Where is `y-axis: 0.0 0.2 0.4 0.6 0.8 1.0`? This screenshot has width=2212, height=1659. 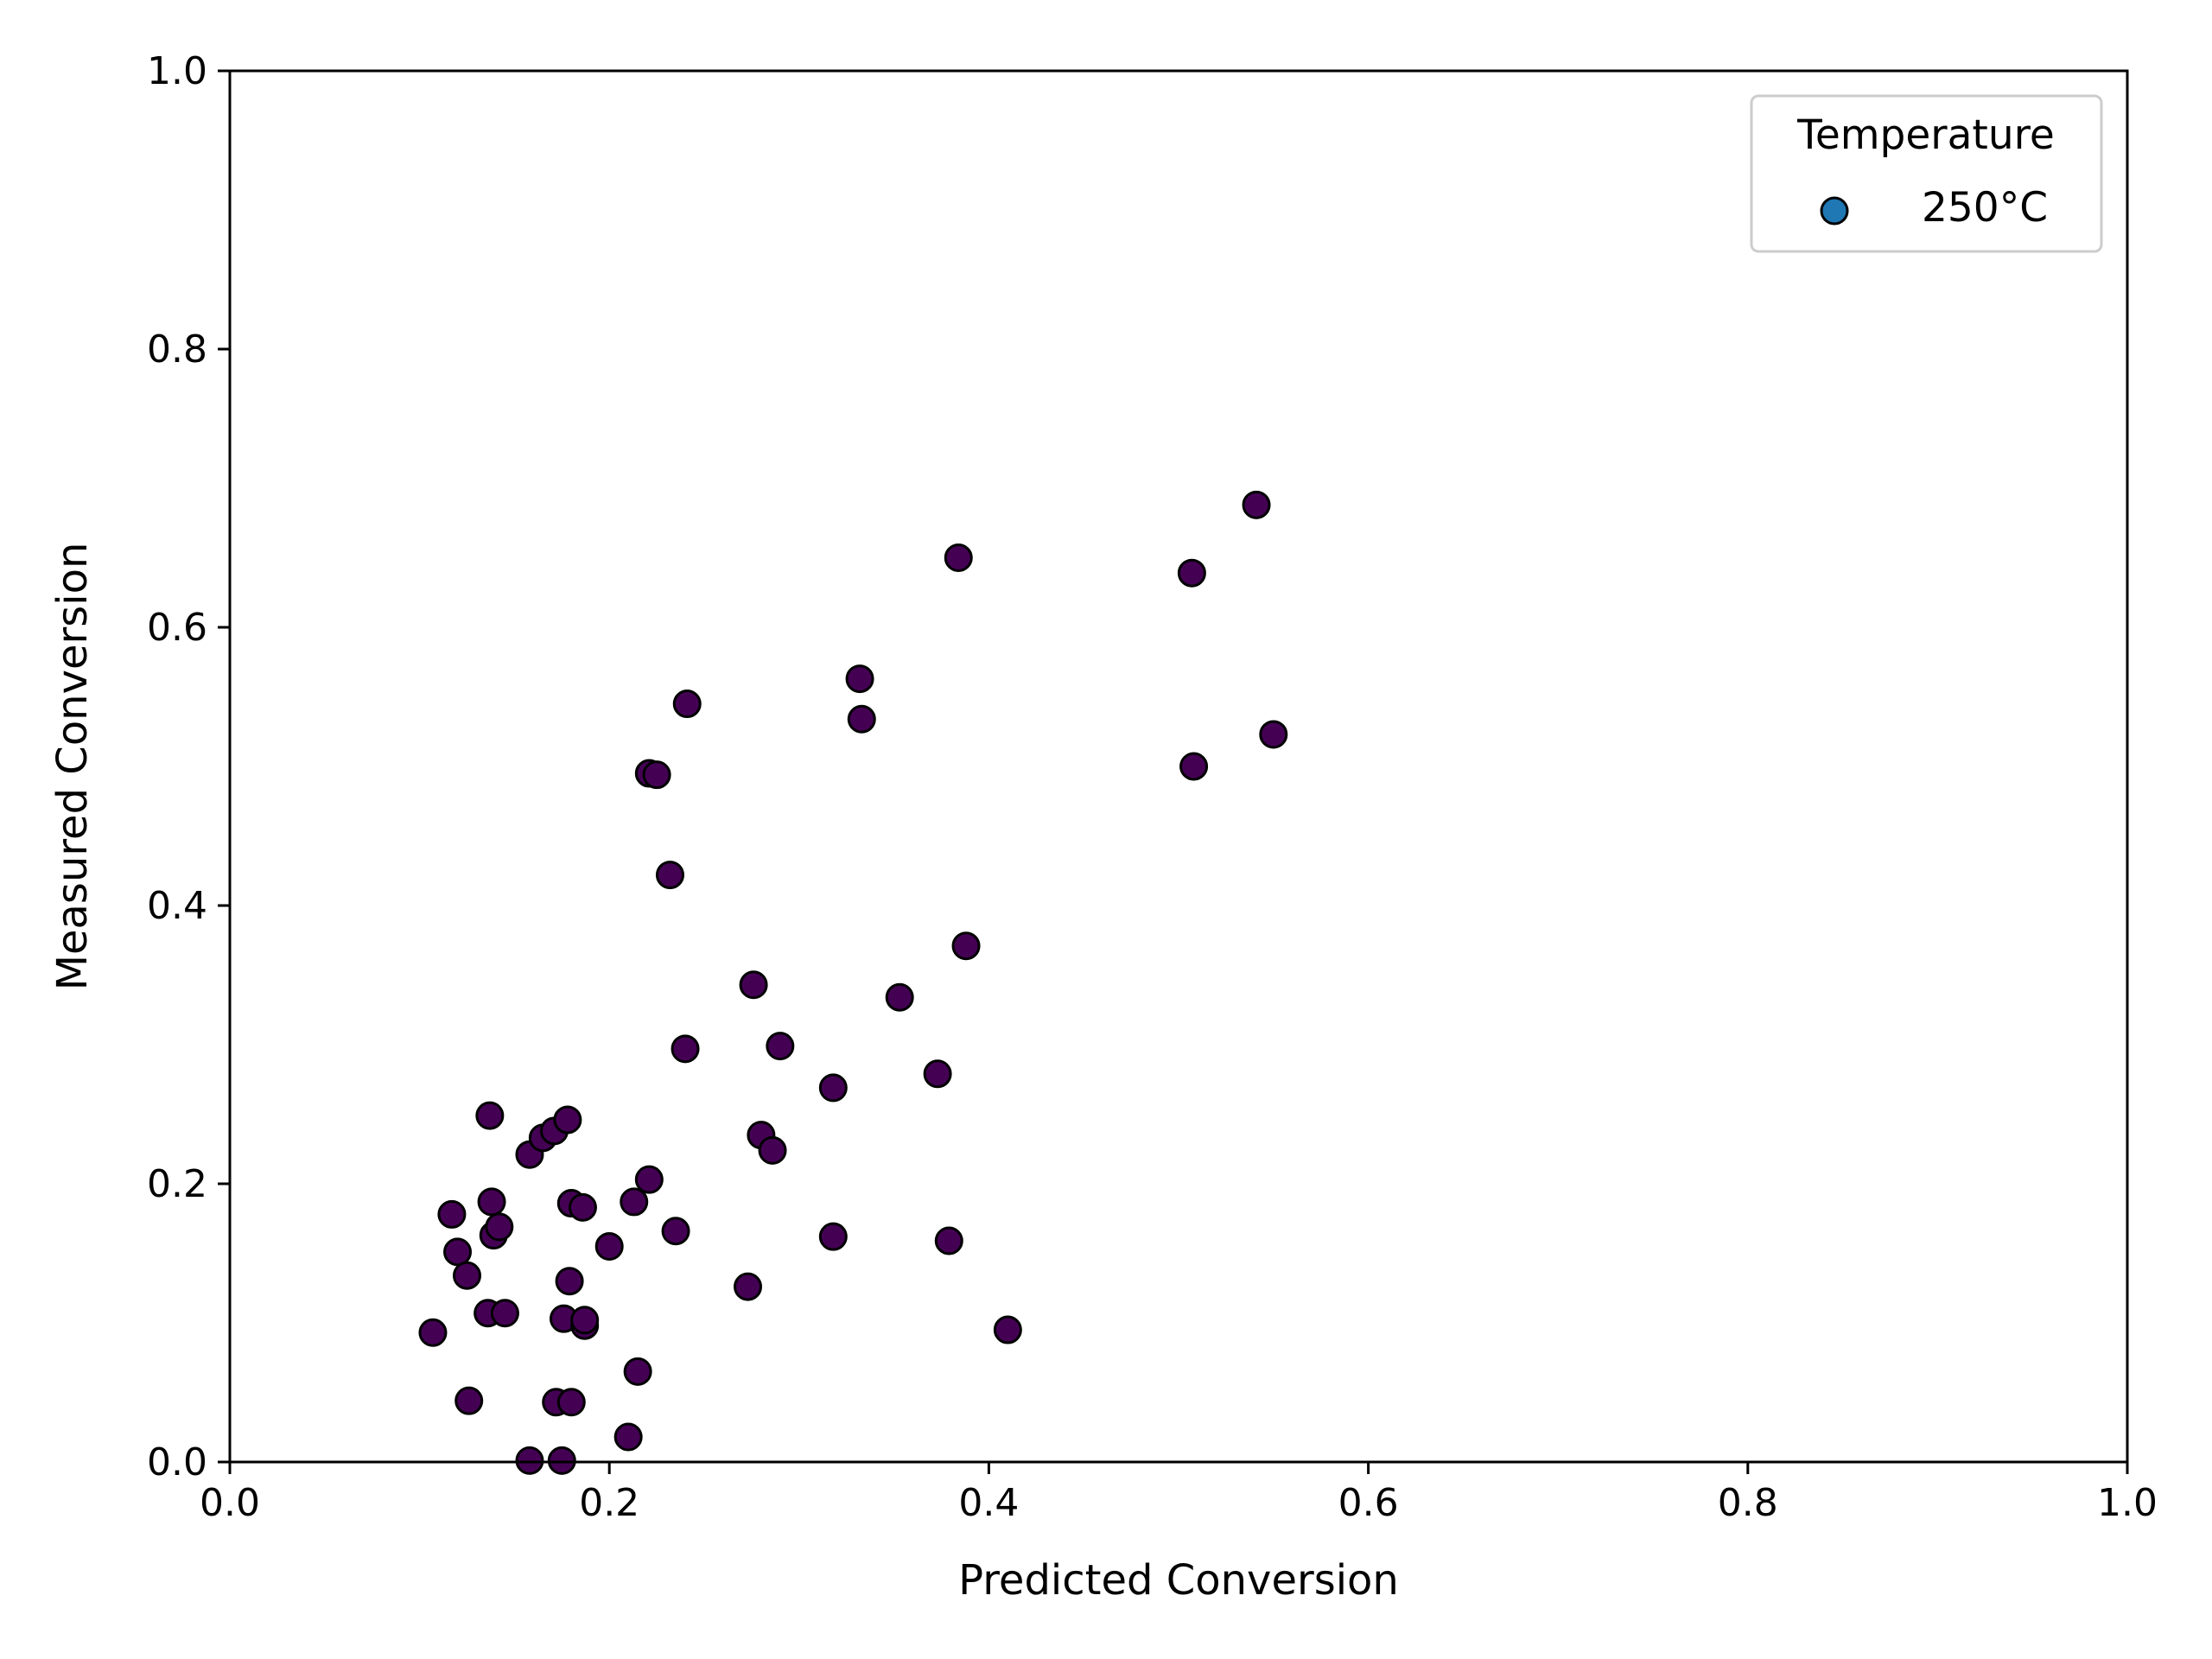 y-axis: 0.0 0.2 0.4 0.6 0.8 1.0 is located at coordinates (188, 766).